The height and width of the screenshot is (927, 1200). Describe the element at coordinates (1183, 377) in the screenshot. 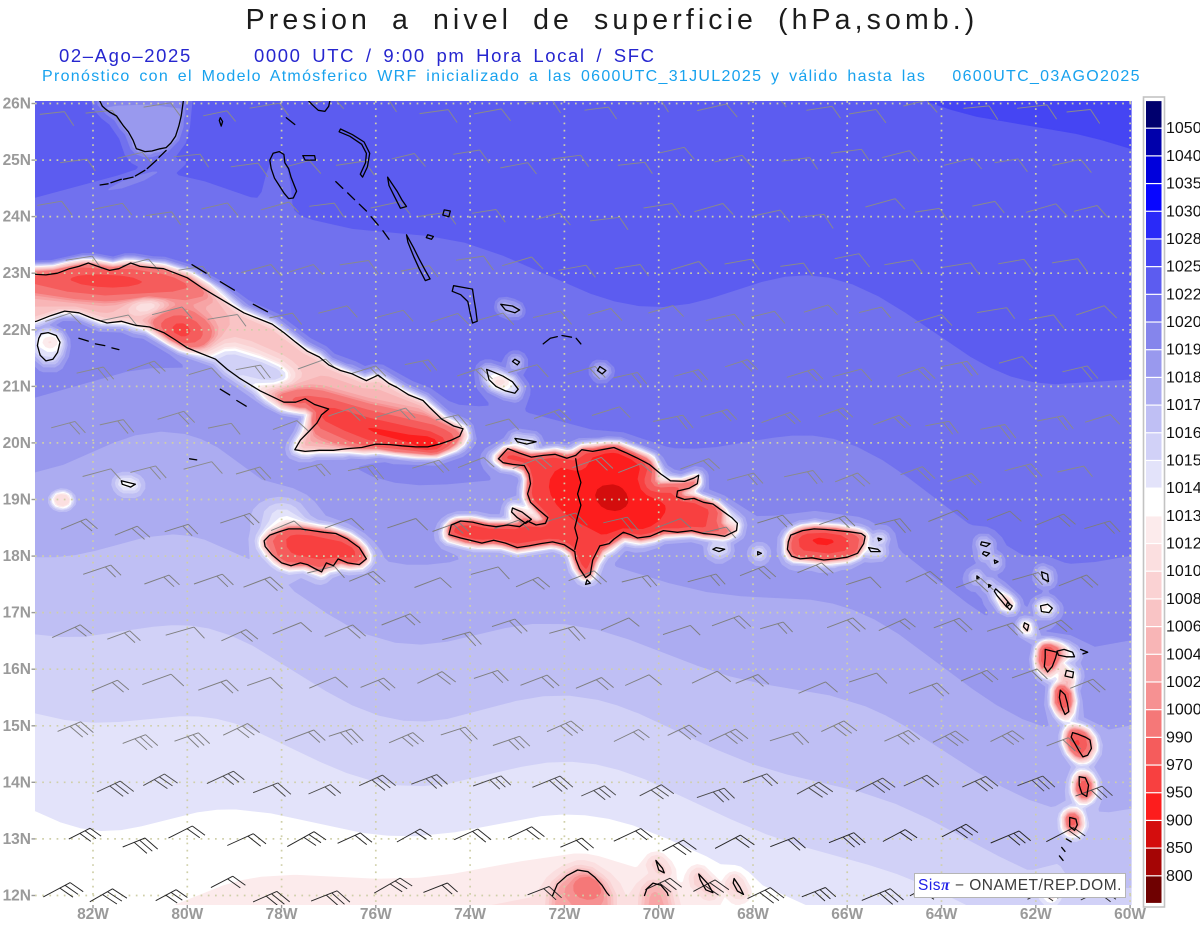

I see `svg-text: 1018` at that location.